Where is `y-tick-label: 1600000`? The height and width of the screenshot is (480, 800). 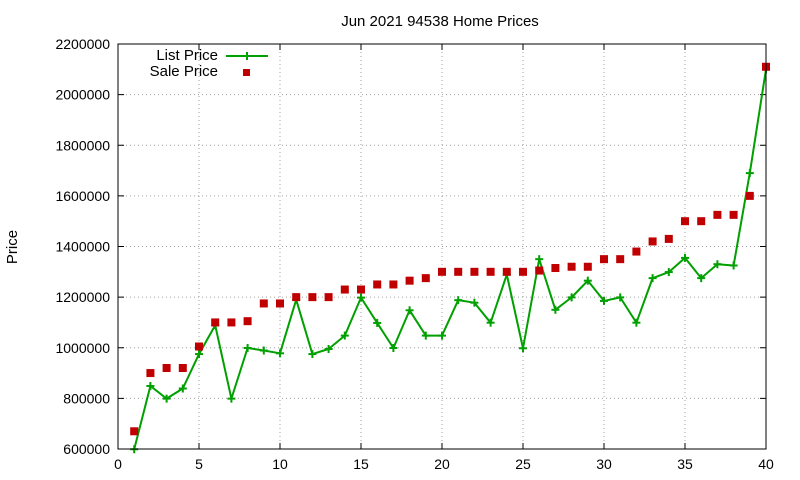 y-tick-label: 1600000 is located at coordinates (82, 196).